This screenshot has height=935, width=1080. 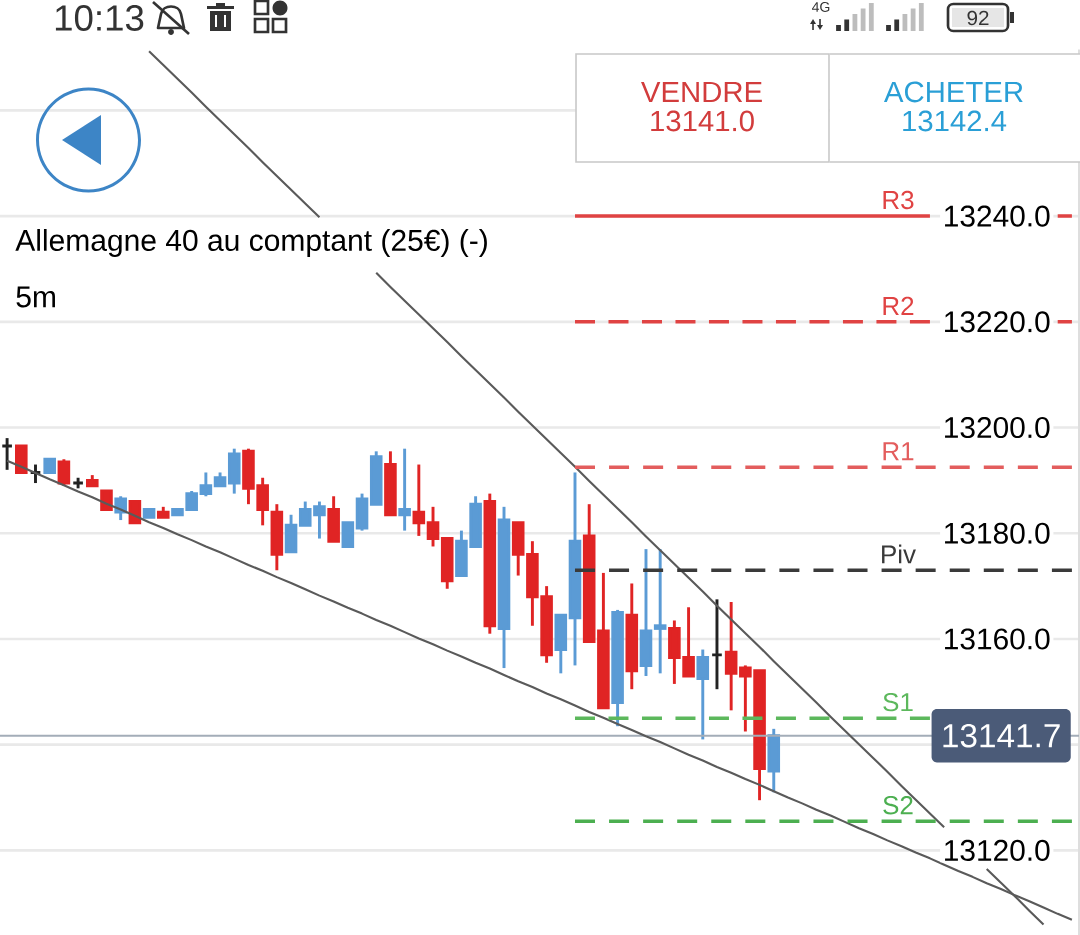 What do you see at coordinates (702, 121) in the screenshot?
I see `annotation: 13141.0` at bounding box center [702, 121].